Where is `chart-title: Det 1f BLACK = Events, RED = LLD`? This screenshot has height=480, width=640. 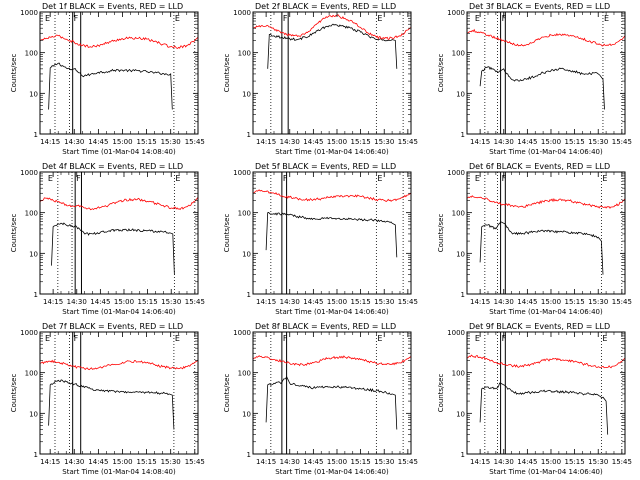
chart-title: Det 1f BLACK = Events, RED = LLD is located at coordinates (112, 6).